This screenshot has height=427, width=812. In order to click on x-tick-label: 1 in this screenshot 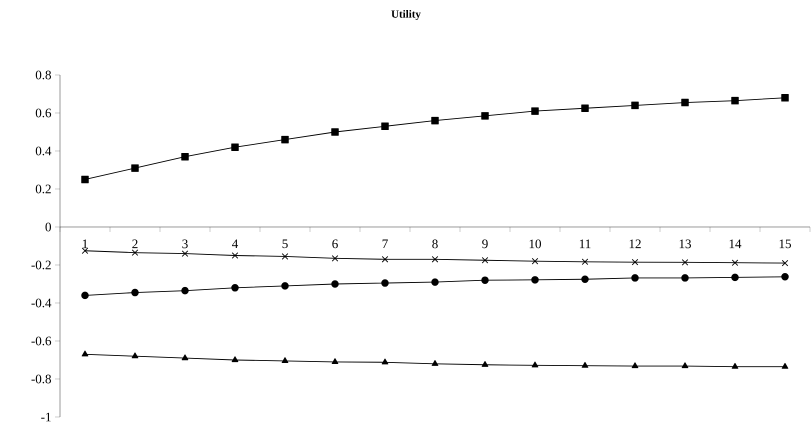, I will do `click(85, 244)`.